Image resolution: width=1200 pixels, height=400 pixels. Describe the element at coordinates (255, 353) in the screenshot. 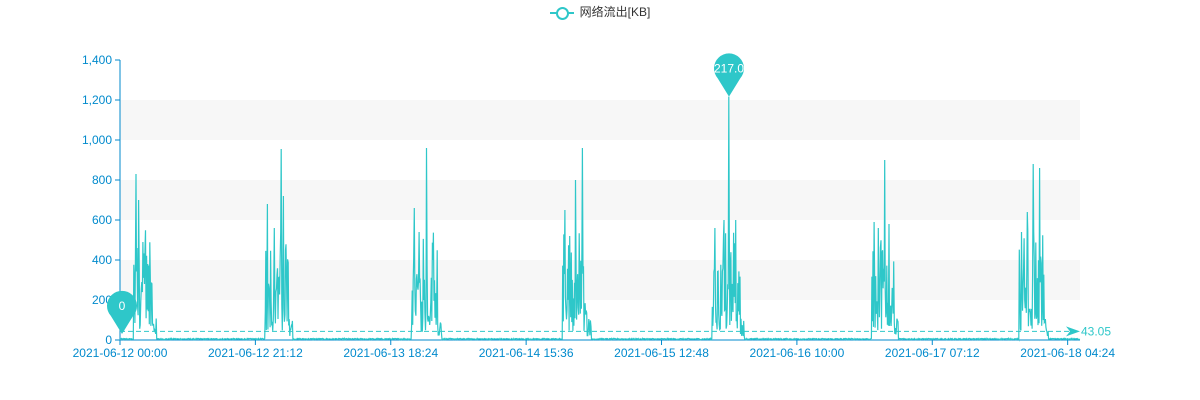

I see `x-tick-label: 2021-06-12 21:12` at that location.